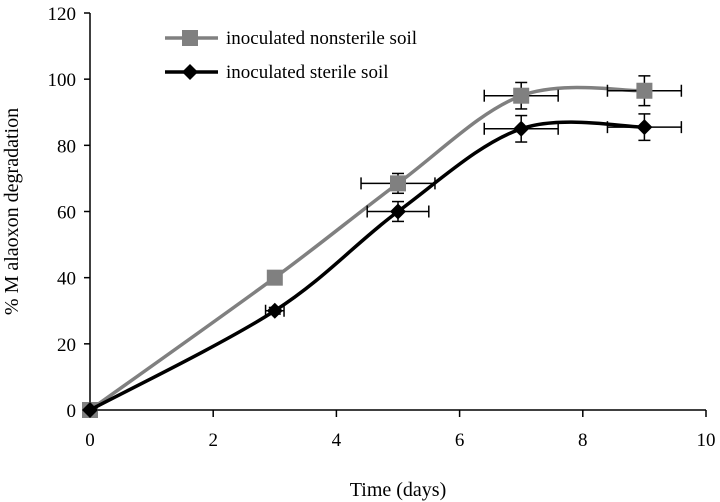 The height and width of the screenshot is (502, 720). Describe the element at coordinates (583, 440) in the screenshot. I see `x-tick-label: 8` at that location.